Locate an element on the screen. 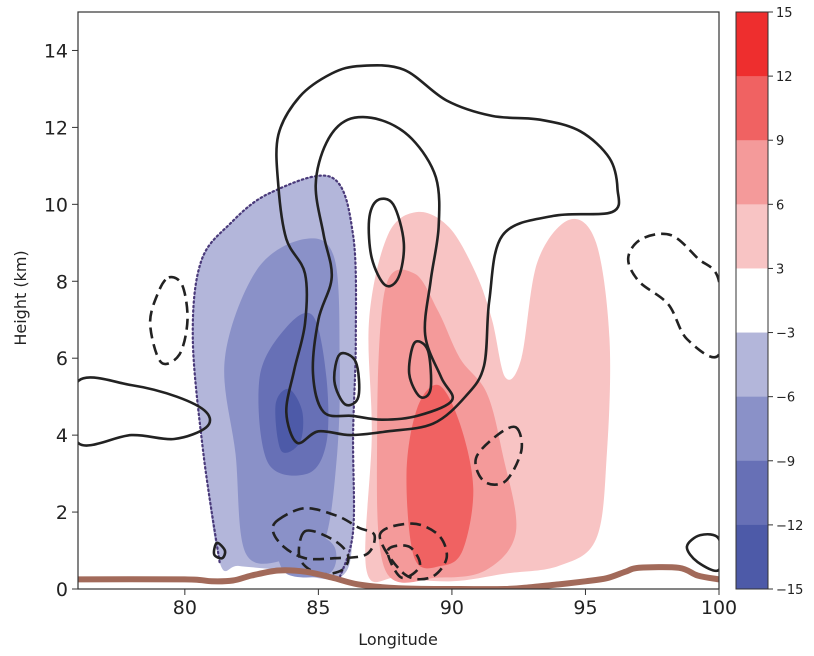 This screenshot has width=814, height=656. y-tick-label-5: 10 is located at coordinates (56, 205).